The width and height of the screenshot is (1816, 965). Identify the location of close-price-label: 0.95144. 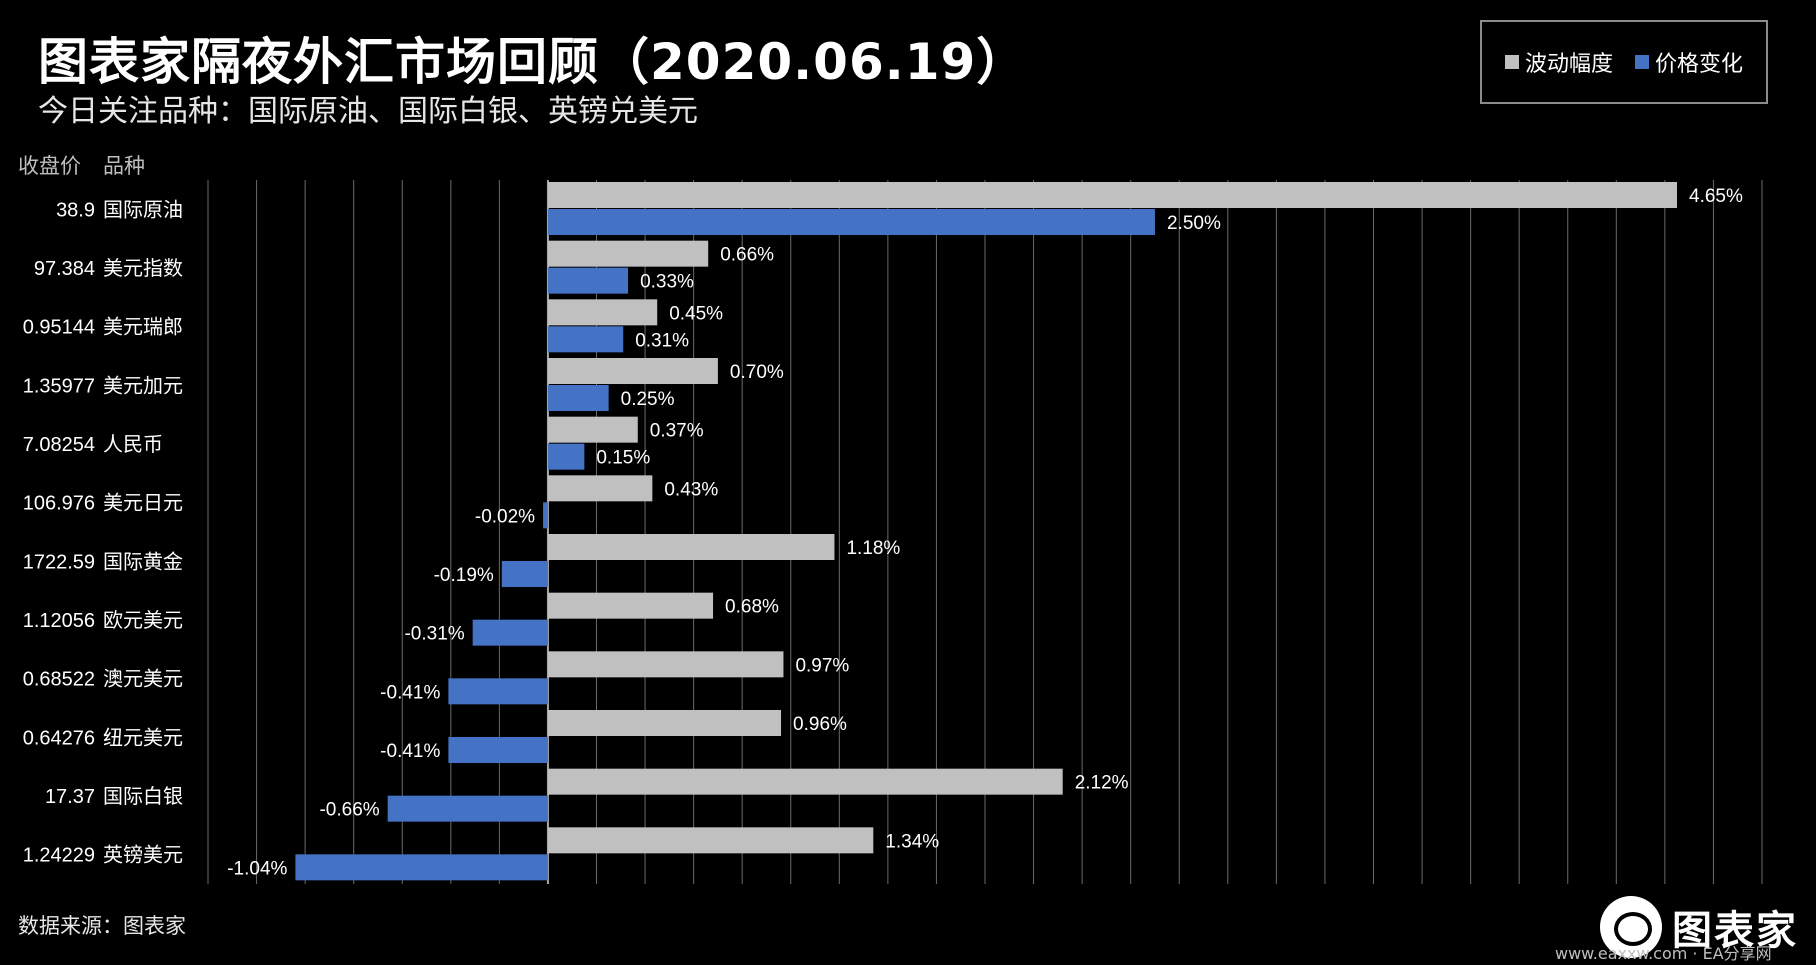
(59, 328).